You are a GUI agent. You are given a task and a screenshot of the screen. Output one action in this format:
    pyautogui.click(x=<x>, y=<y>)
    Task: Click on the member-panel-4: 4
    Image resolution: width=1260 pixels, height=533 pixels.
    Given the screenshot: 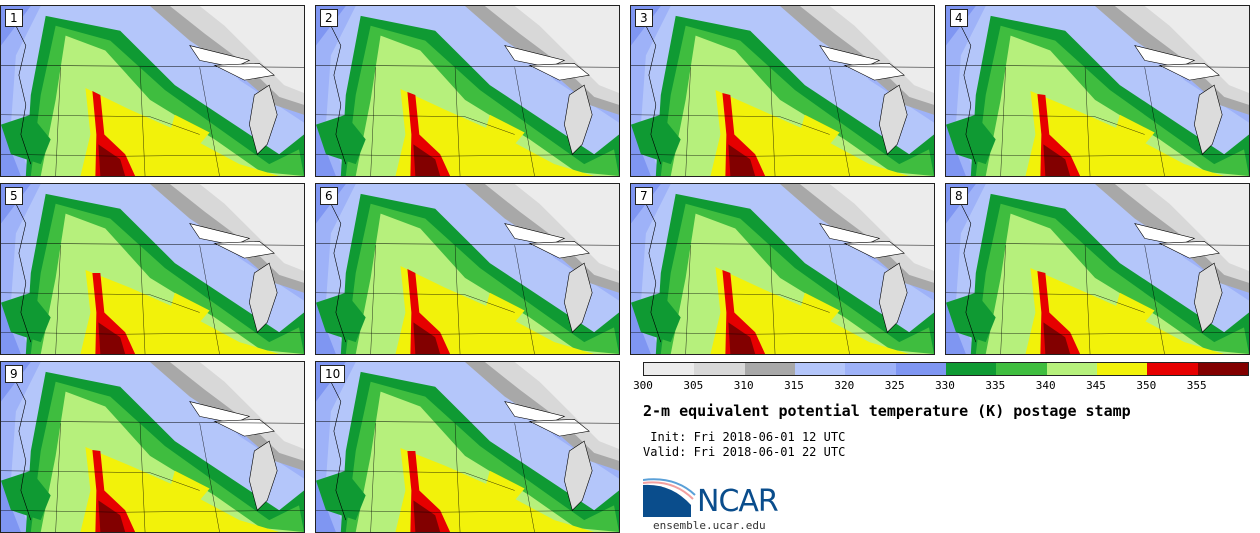 What is the action you would take?
    pyautogui.click(x=1097, y=91)
    